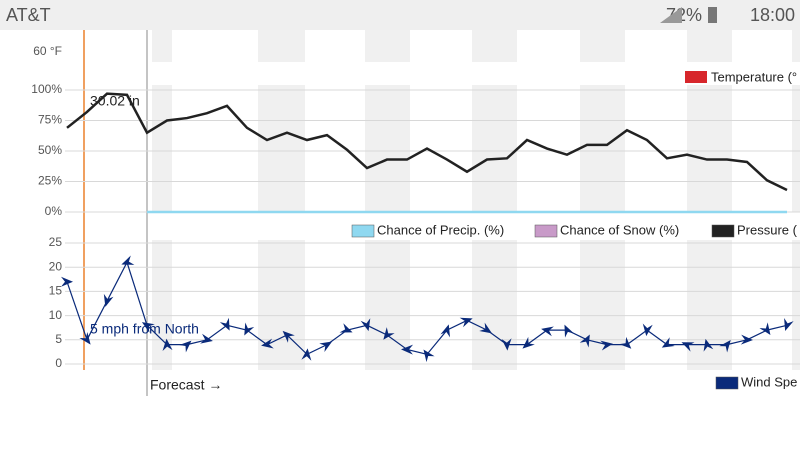 Image resolution: width=800 pixels, height=450 pixels. I want to click on y-tick-label: 100%, so click(46, 89).